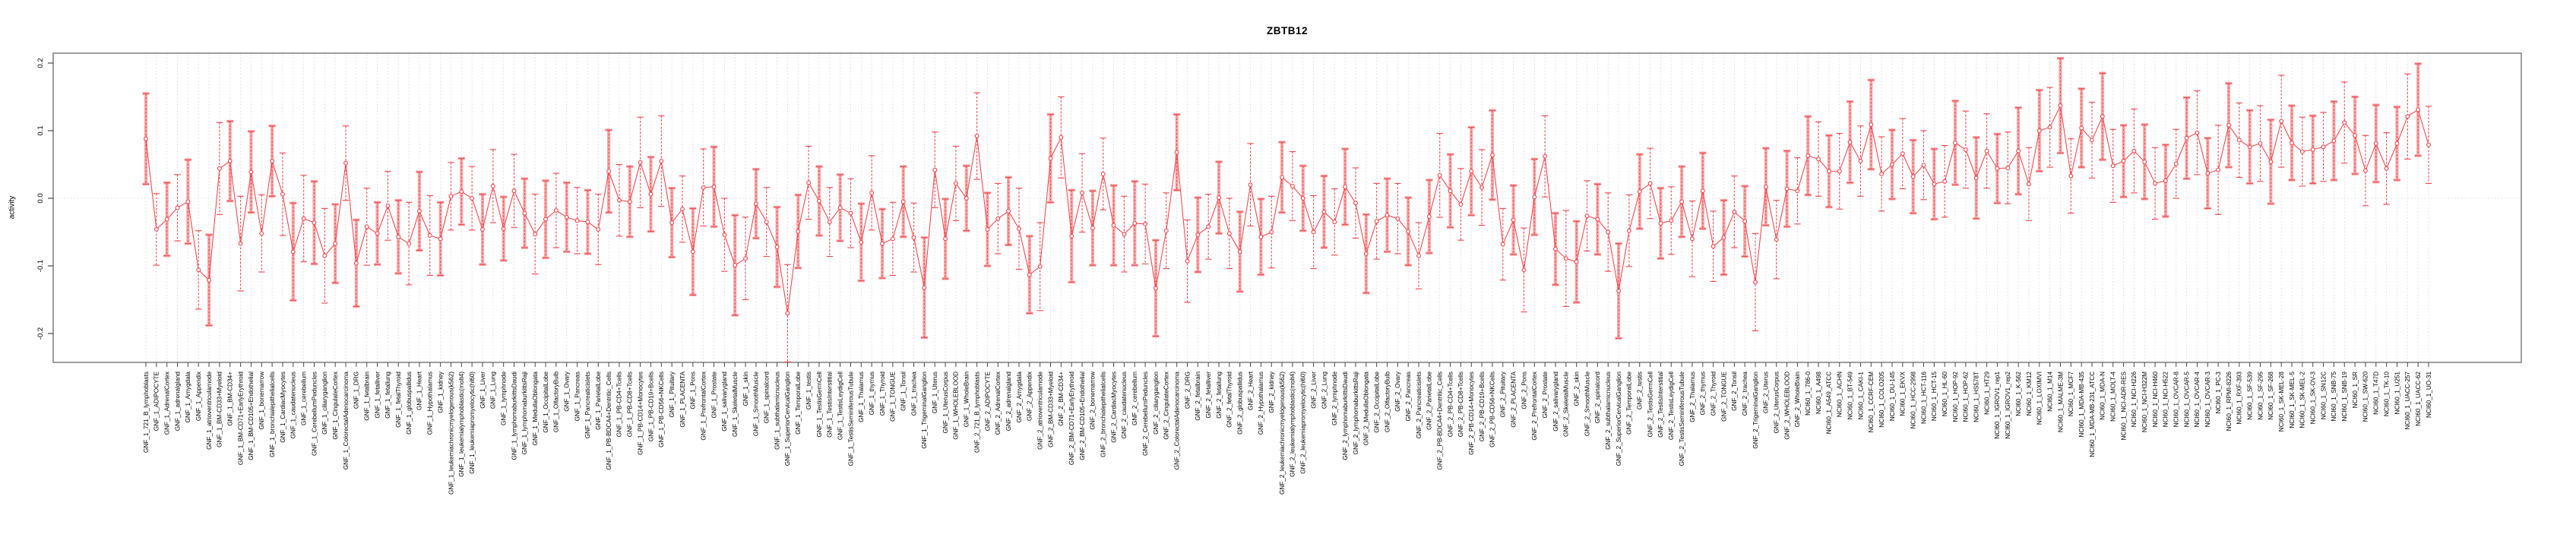 The height and width of the screenshot is (547, 2576). I want to click on x-category-label: NCI60_1_LOXIMVI, so click(2039, 398).